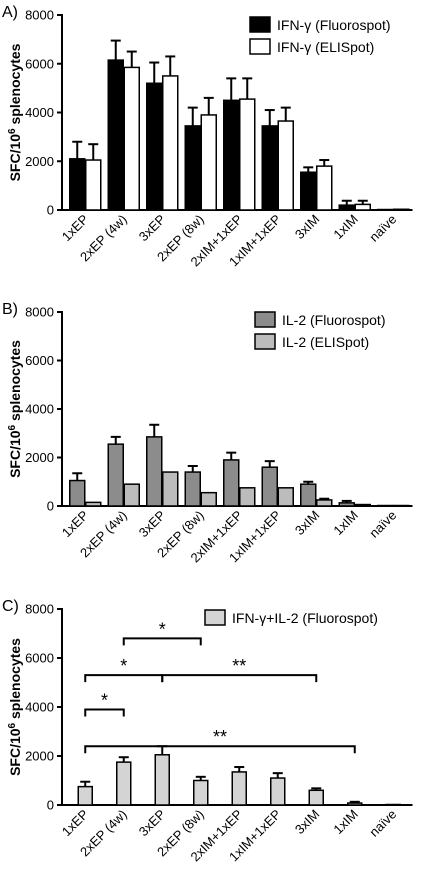 Image resolution: width=425 pixels, height=876 pixels. Describe the element at coordinates (10, 12) in the screenshot. I see `panel-label: A)` at that location.